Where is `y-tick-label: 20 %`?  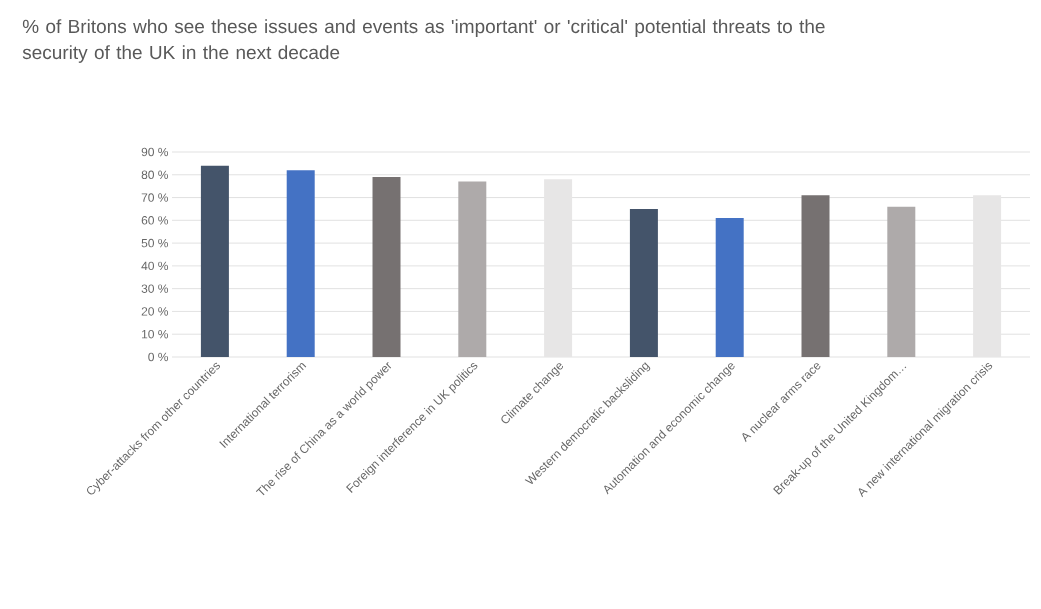 y-tick-label: 20 % is located at coordinates (155, 311).